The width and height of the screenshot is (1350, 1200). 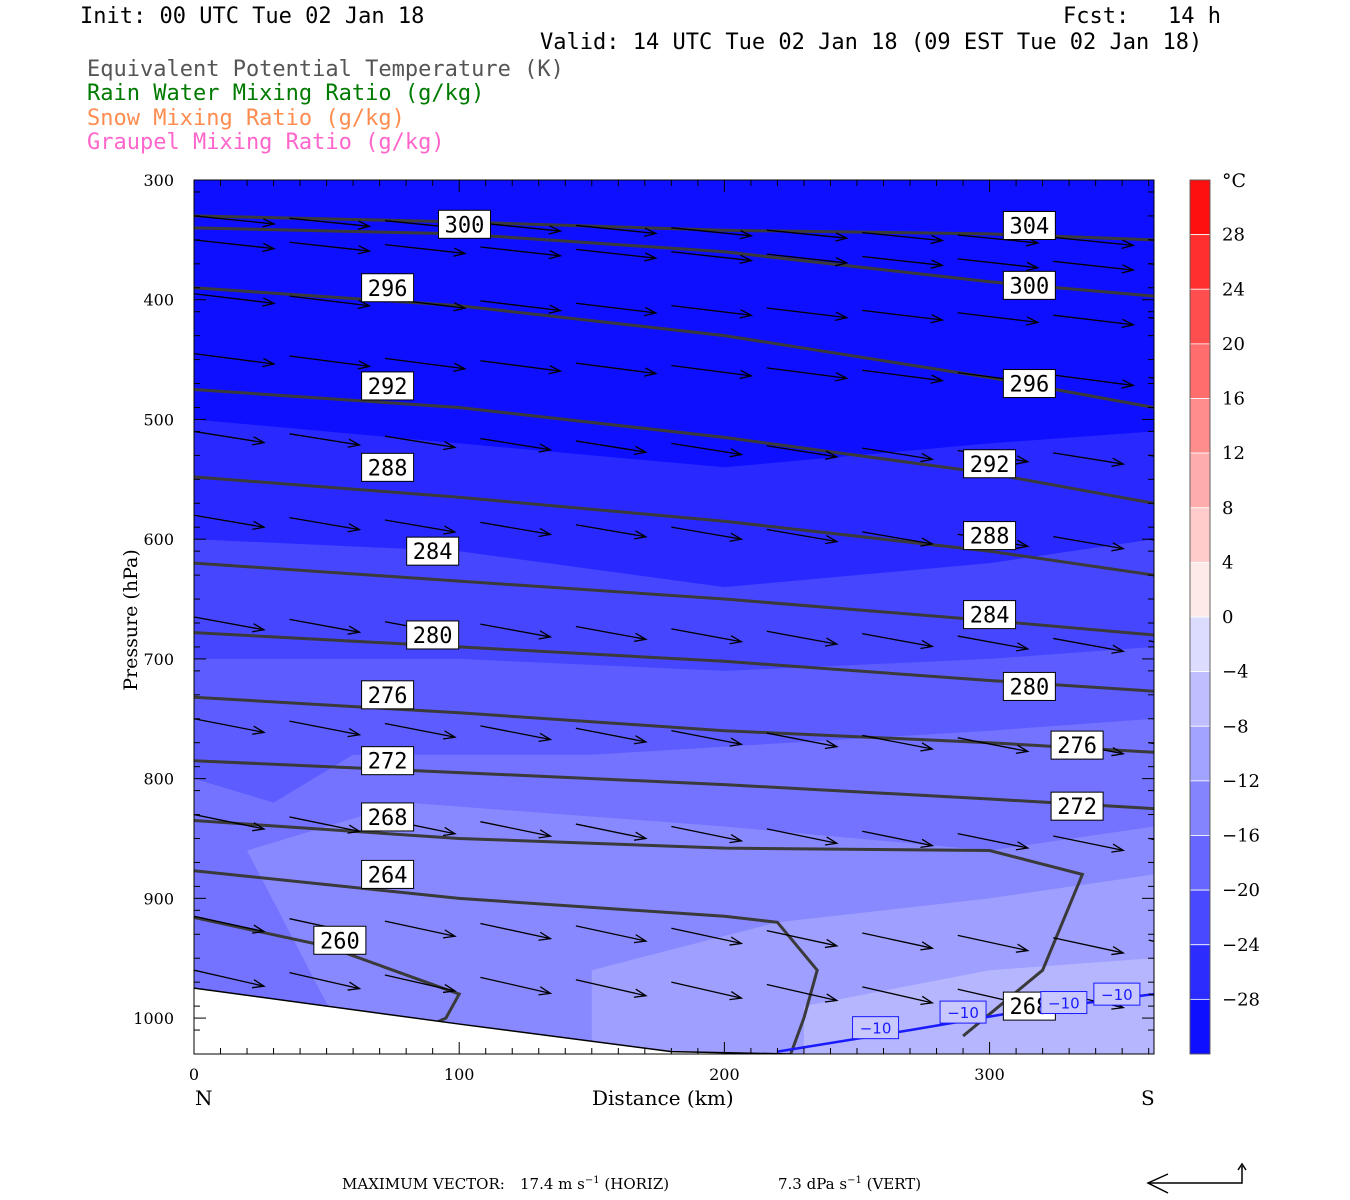 I want to click on theta-e-label: 284, so click(x=990, y=615).